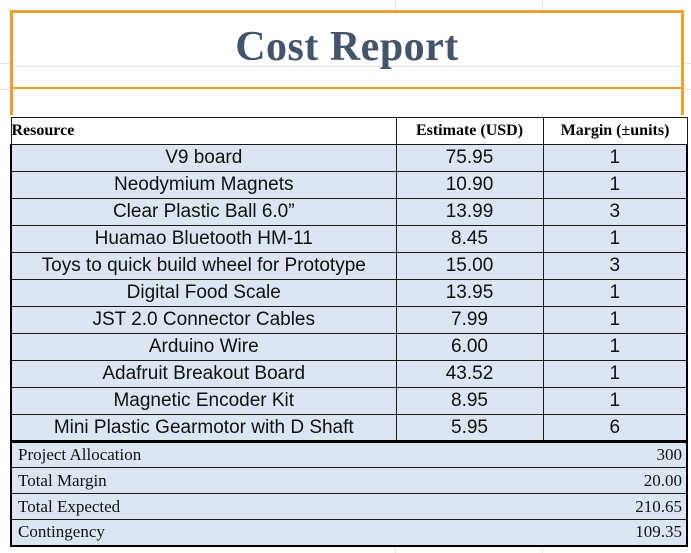  I want to click on table-row: Neodymium Magnets 10.90 1, so click(349, 185).